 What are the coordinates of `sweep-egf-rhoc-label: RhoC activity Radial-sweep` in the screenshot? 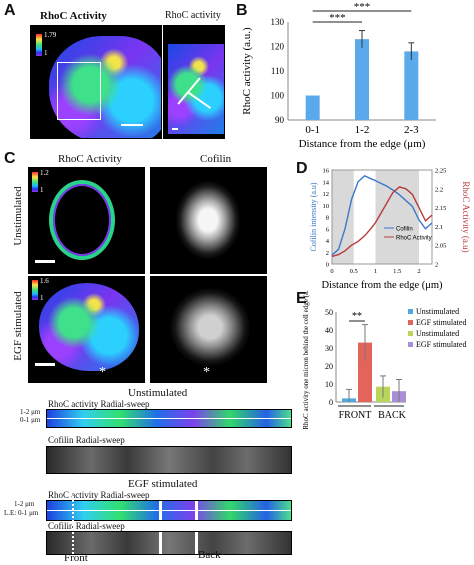 It's located at (99, 495).